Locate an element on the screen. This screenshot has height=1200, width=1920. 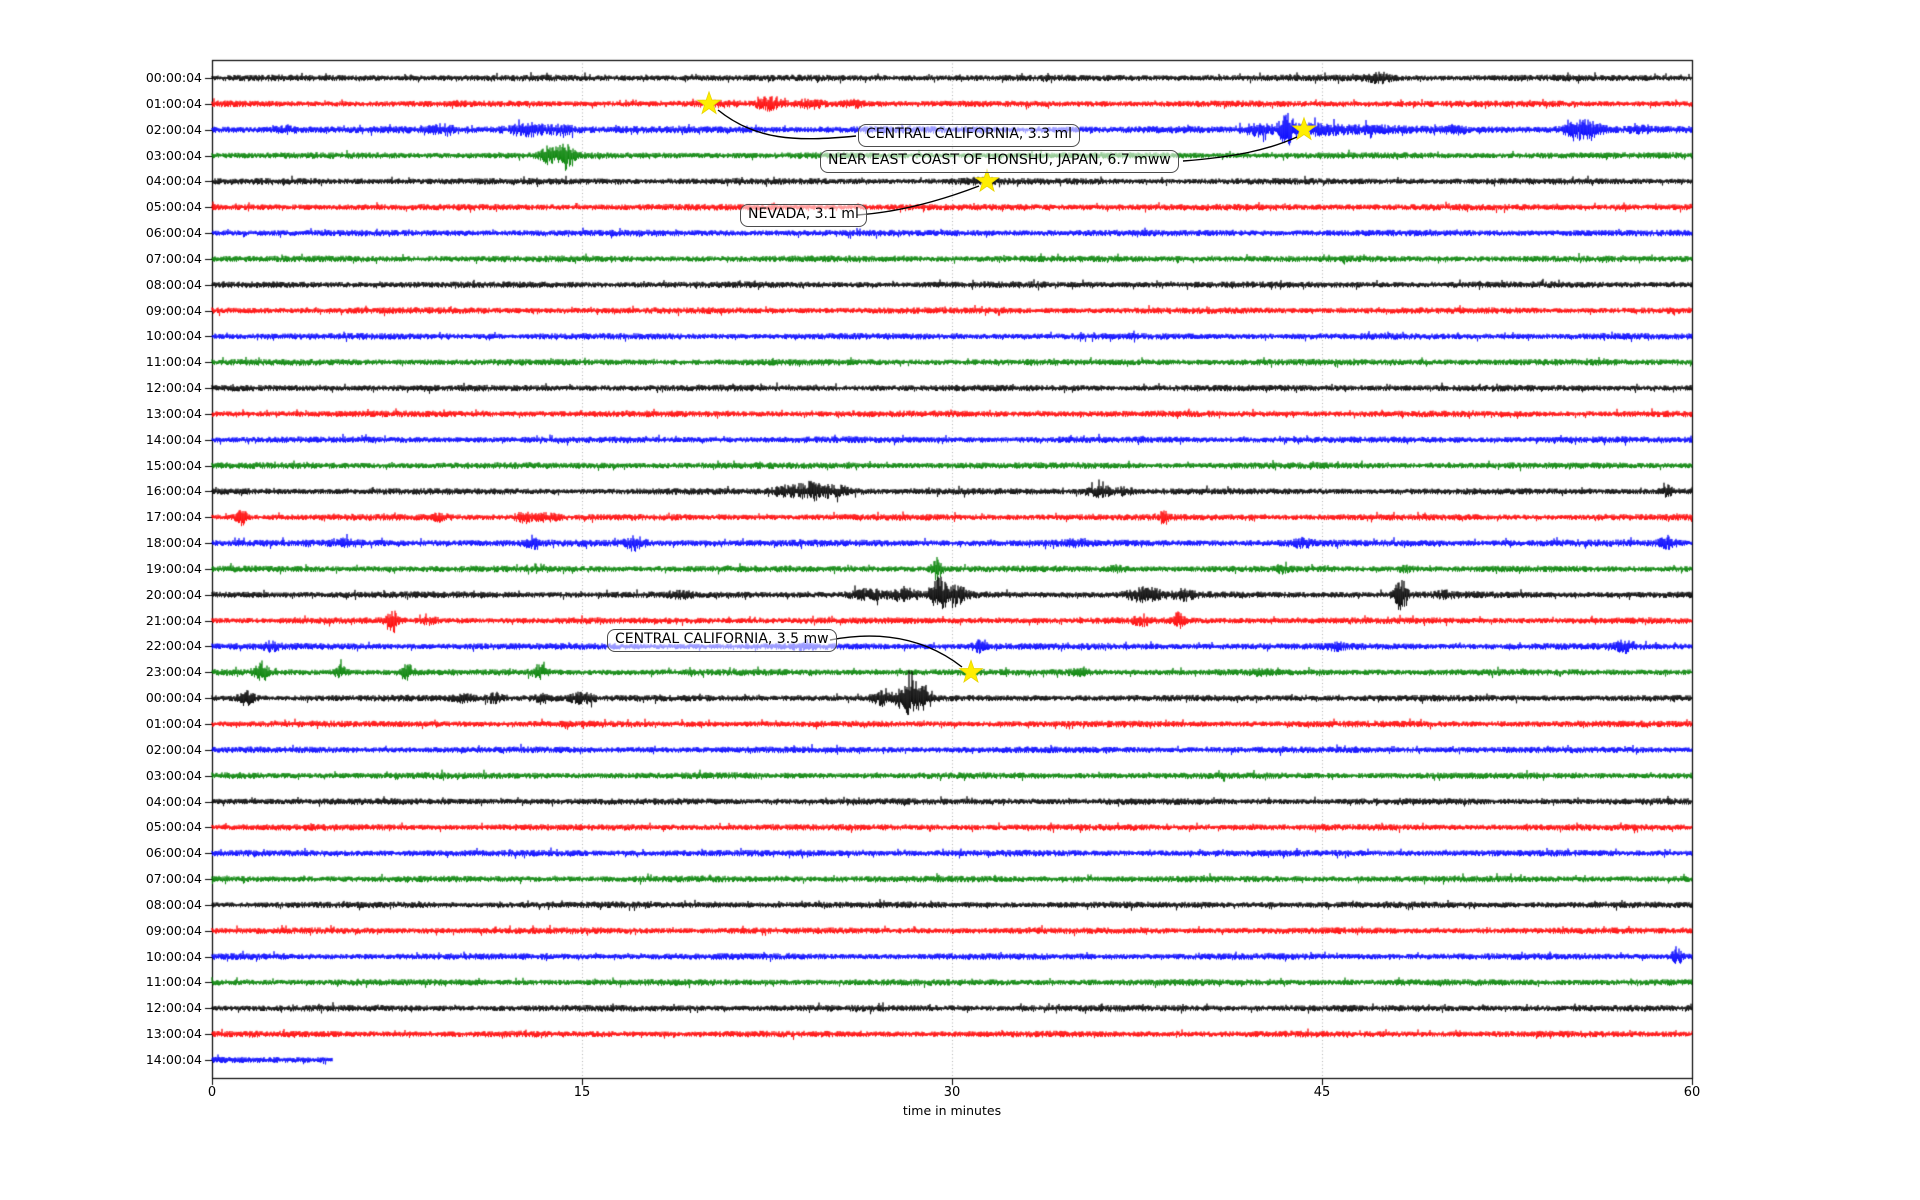
y-tick-time-label: 17:00:04 is located at coordinates (173, 517).